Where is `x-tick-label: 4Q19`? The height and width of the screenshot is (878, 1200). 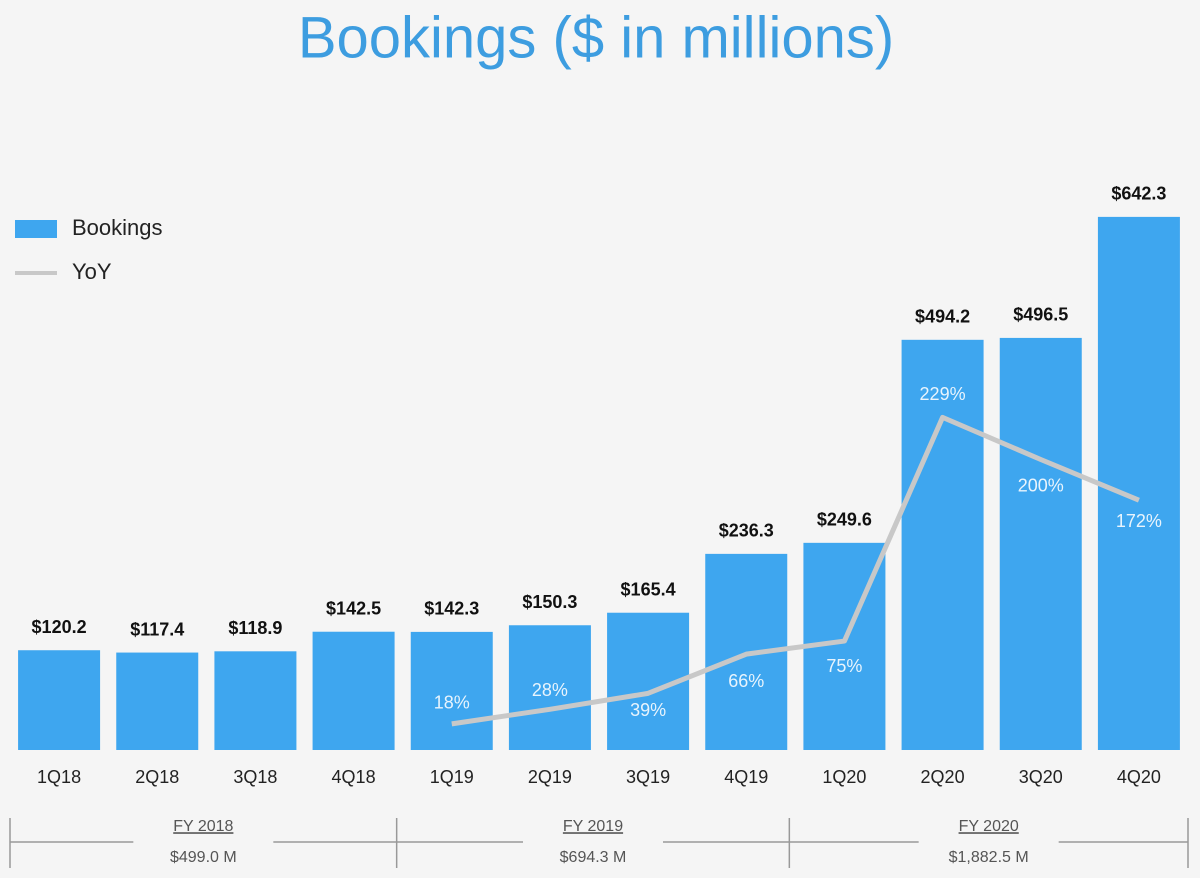 x-tick-label: 4Q19 is located at coordinates (746, 777).